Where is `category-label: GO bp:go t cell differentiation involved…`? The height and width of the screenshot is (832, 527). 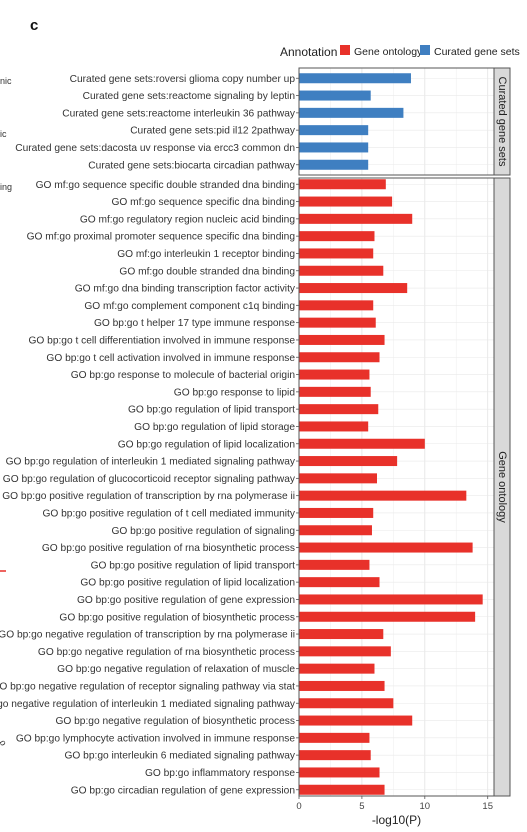
category-label: GO bp:go t cell differentiation involved… is located at coordinates (161, 340).